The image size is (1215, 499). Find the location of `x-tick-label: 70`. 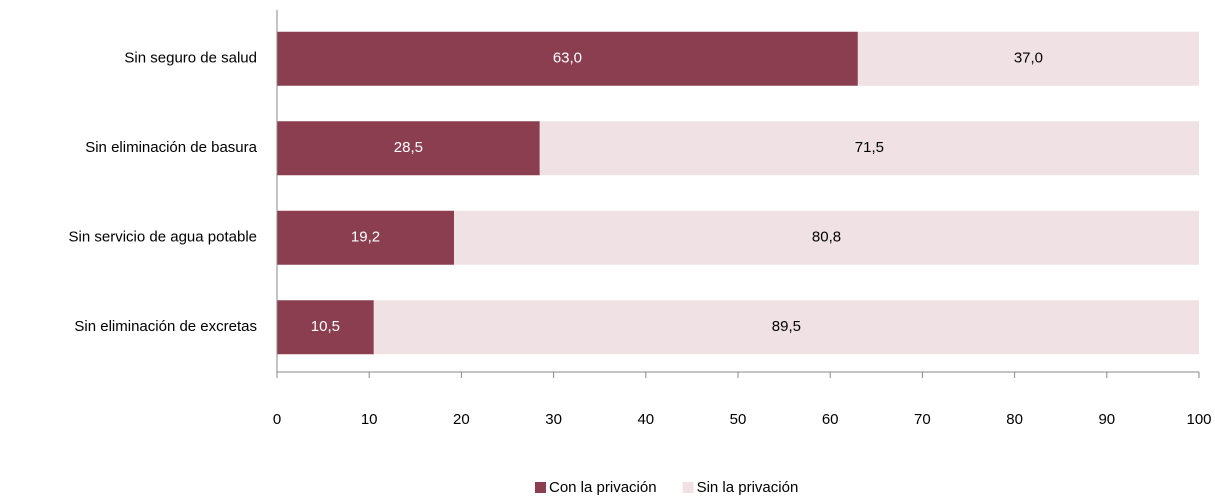

x-tick-label: 70 is located at coordinates (922, 419).